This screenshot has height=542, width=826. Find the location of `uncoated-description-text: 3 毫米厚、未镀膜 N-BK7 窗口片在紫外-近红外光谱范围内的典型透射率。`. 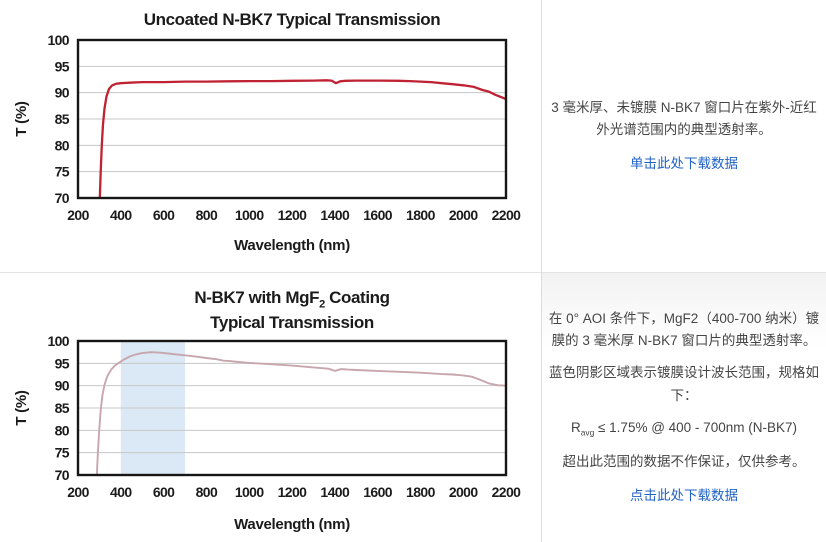

uncoated-description-text: 3 毫米厚、未镀膜 N-BK7 窗口片在紫外-近红外光谱范围内的典型透射率。 is located at coordinates (684, 118).